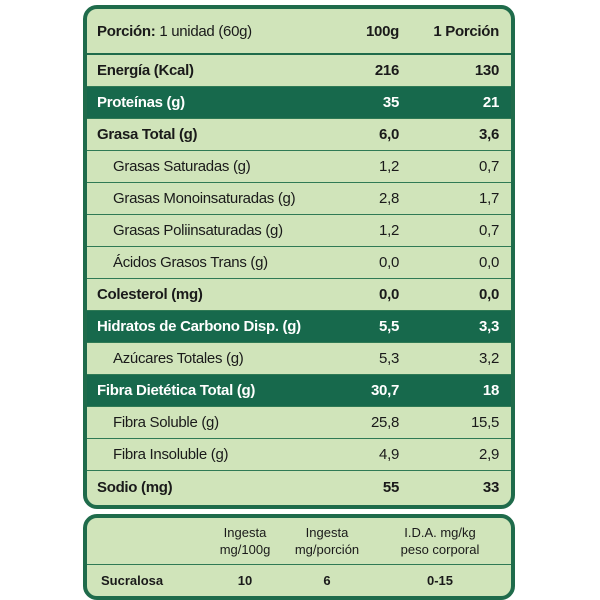  I want to click on nutrient-row: Grasas Saturadas (g) 1,2 0,7, so click(299, 167).